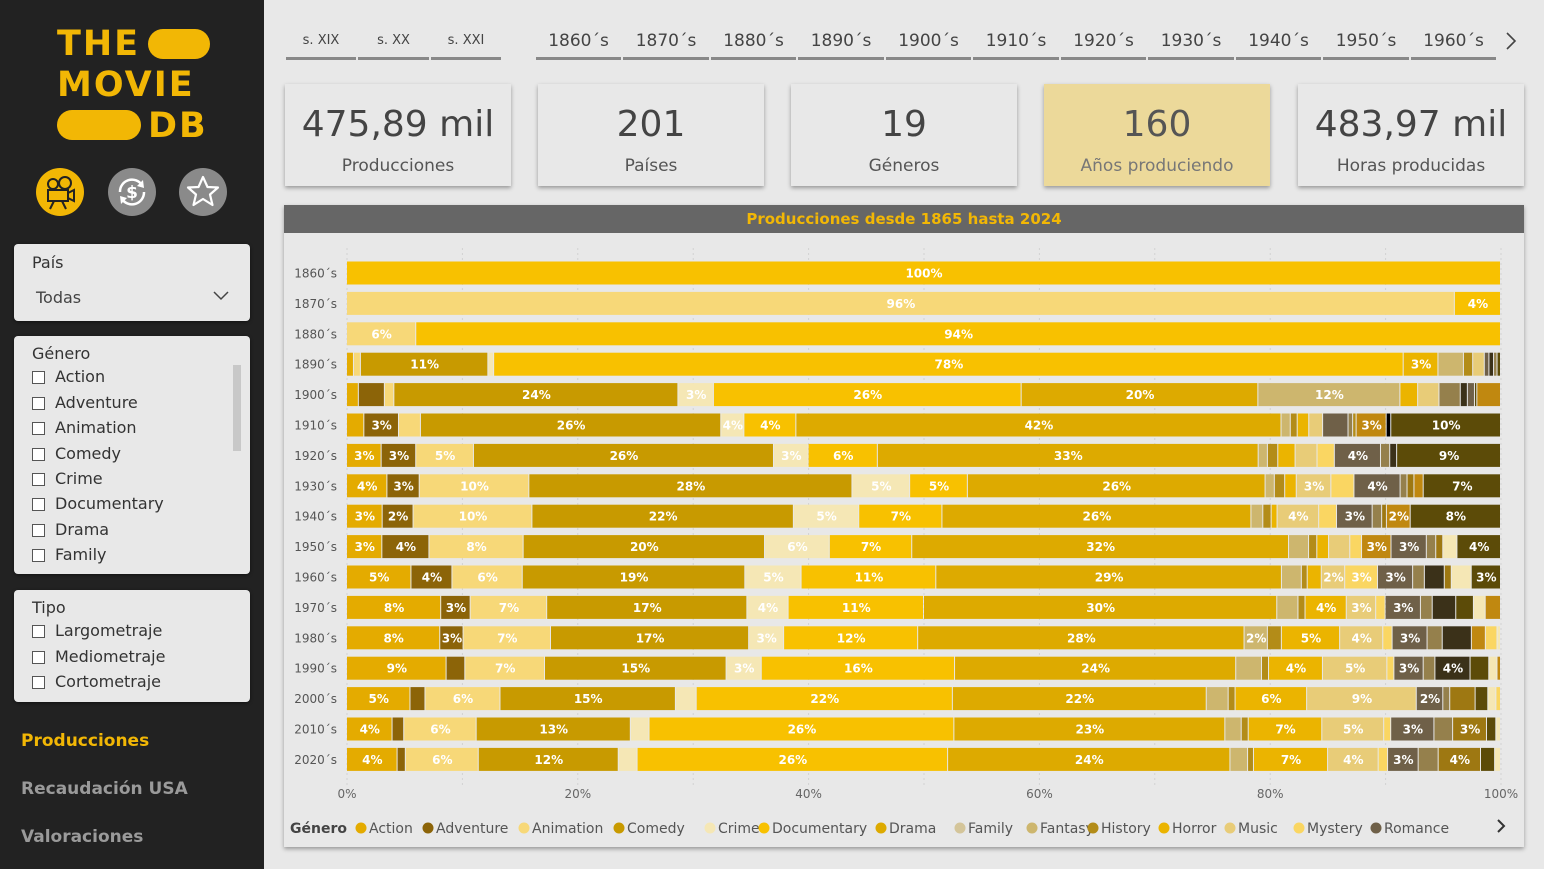  What do you see at coordinates (221, 296) in the screenshot?
I see `chevron-down-icon` at bounding box center [221, 296].